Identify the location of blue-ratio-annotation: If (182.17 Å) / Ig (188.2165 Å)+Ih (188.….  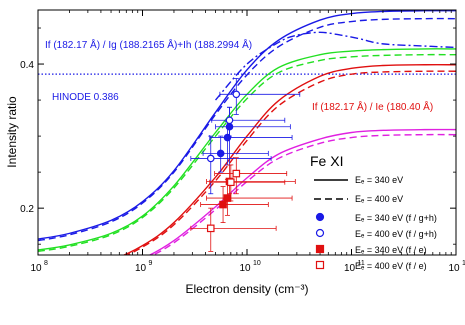
(148, 44).